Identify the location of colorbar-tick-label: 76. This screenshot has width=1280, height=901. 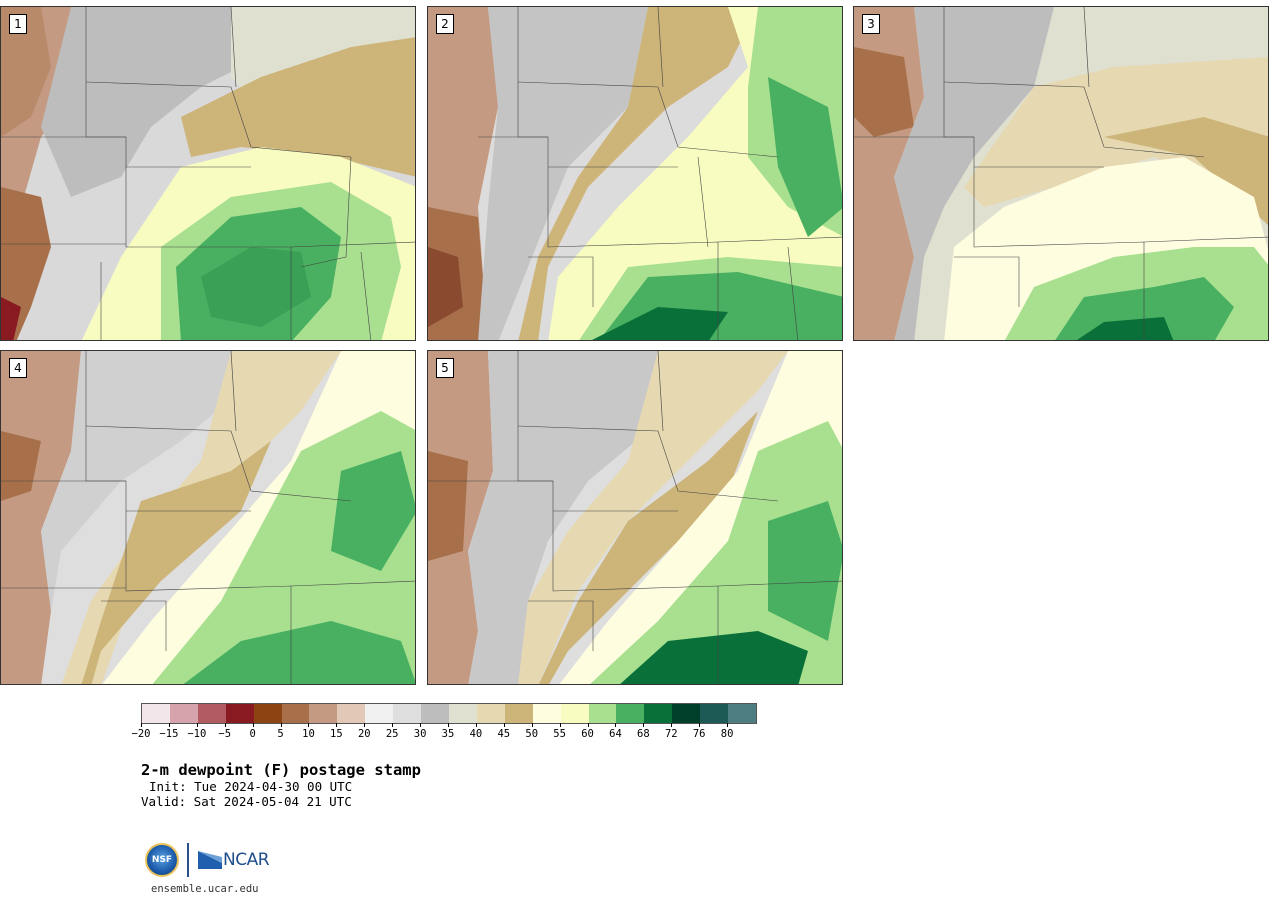
(699, 734).